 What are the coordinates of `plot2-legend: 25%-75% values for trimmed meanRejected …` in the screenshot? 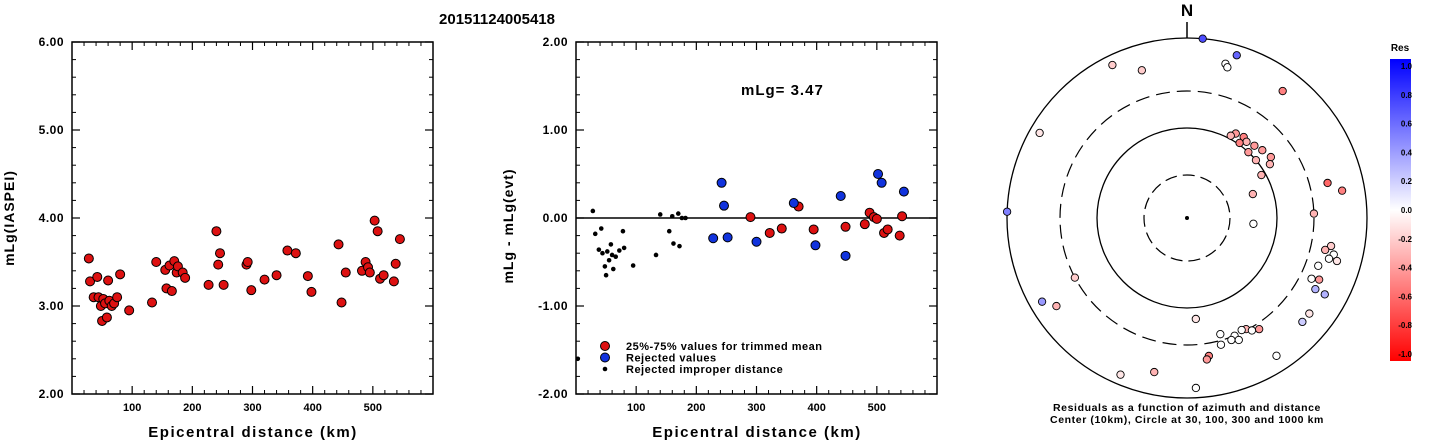 It's located at (711, 358).